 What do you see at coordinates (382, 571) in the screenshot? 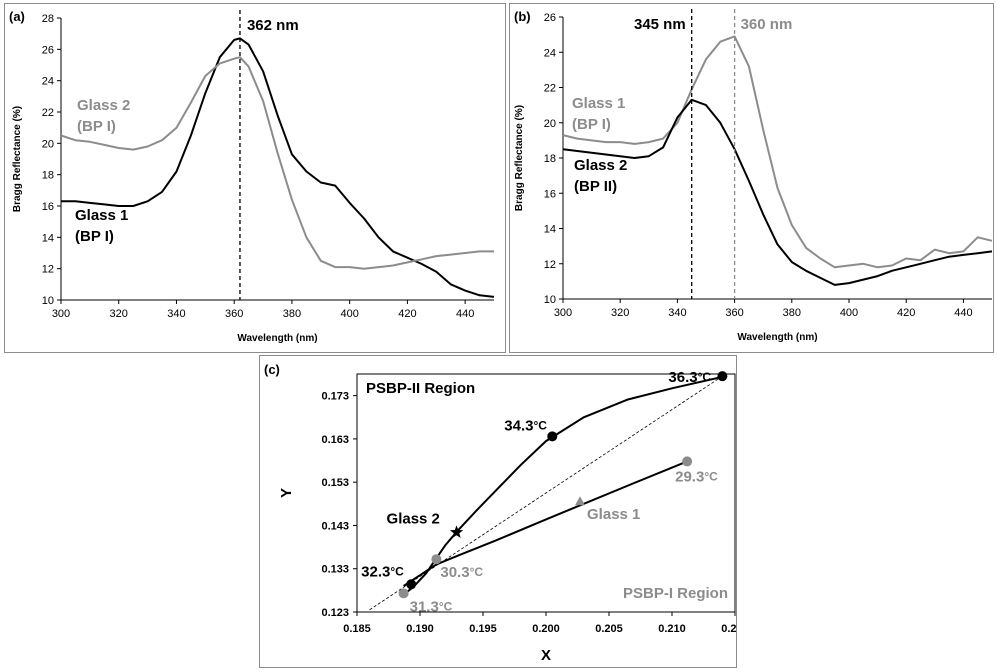
I see `point-label: 32.3°C` at bounding box center [382, 571].